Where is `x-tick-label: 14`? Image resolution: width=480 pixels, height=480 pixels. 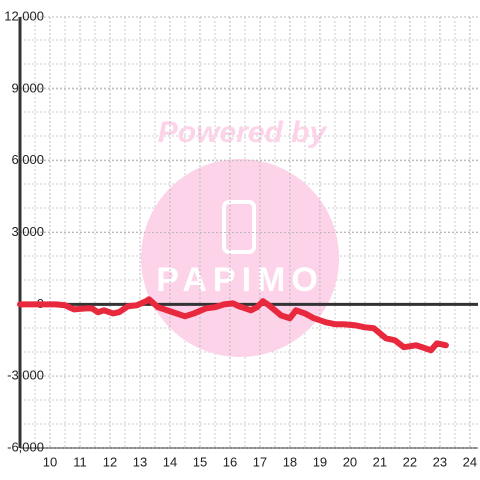 x-tick-label: 14 is located at coordinates (170, 461).